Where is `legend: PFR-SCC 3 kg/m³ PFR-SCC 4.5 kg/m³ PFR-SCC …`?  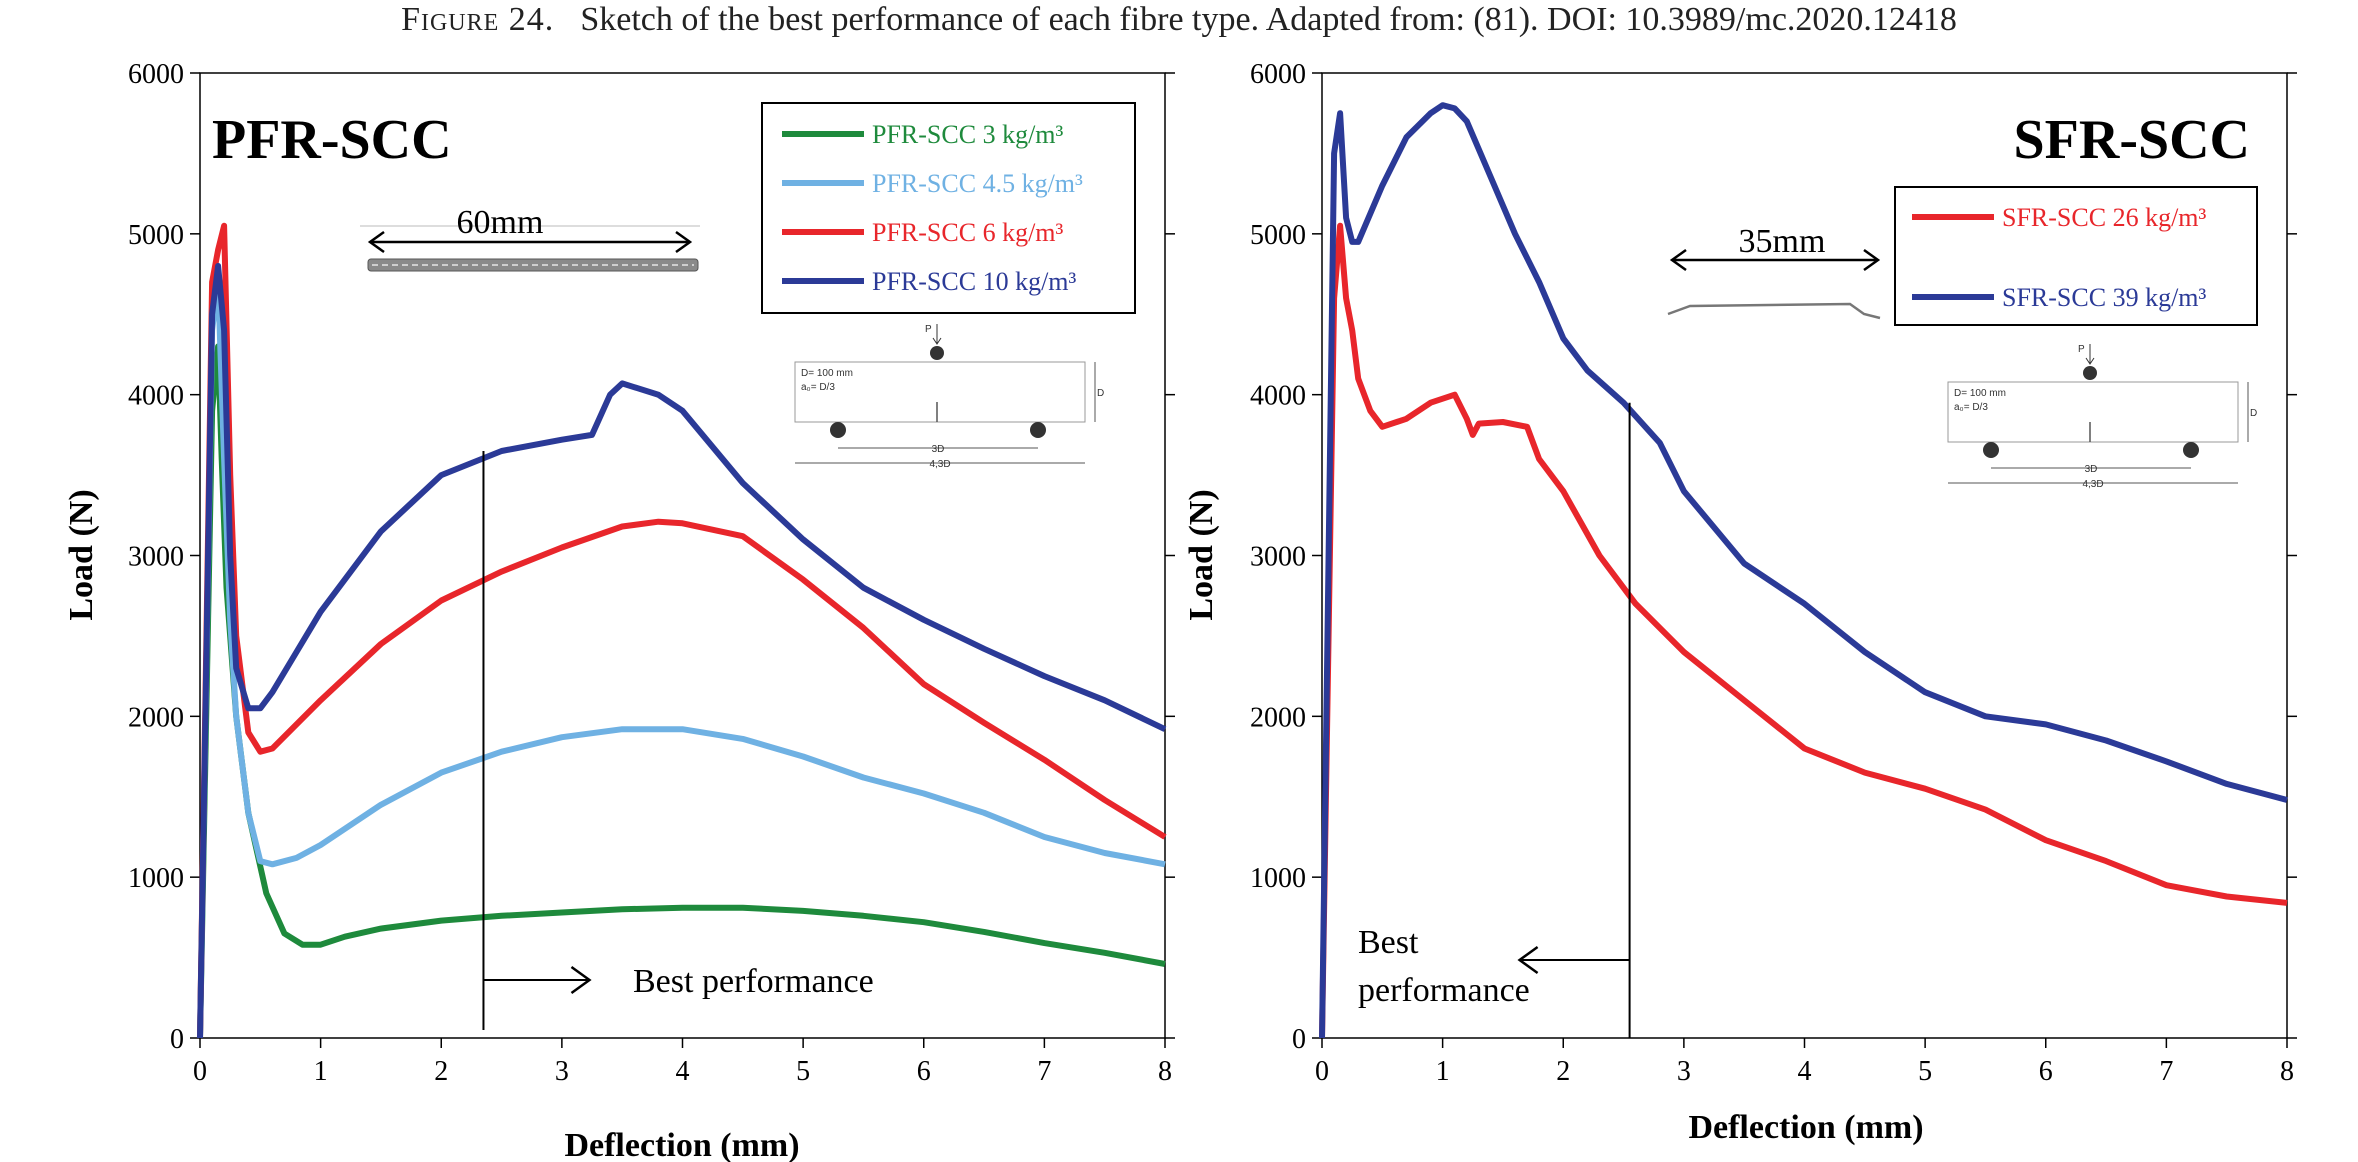 legend: PFR-SCC 3 kg/m³ PFR-SCC 4.5 kg/m³ PFR-SCC … is located at coordinates (948, 208).